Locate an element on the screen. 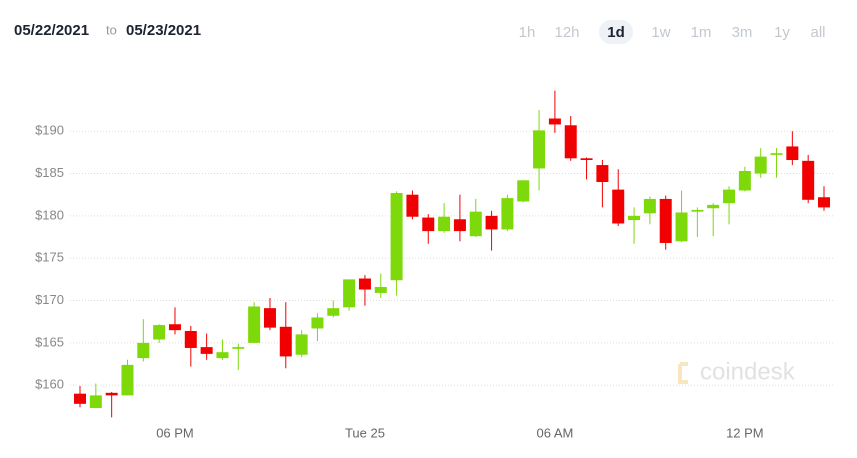 The height and width of the screenshot is (458, 857). x-tick-label: 12 PM is located at coordinates (745, 432).